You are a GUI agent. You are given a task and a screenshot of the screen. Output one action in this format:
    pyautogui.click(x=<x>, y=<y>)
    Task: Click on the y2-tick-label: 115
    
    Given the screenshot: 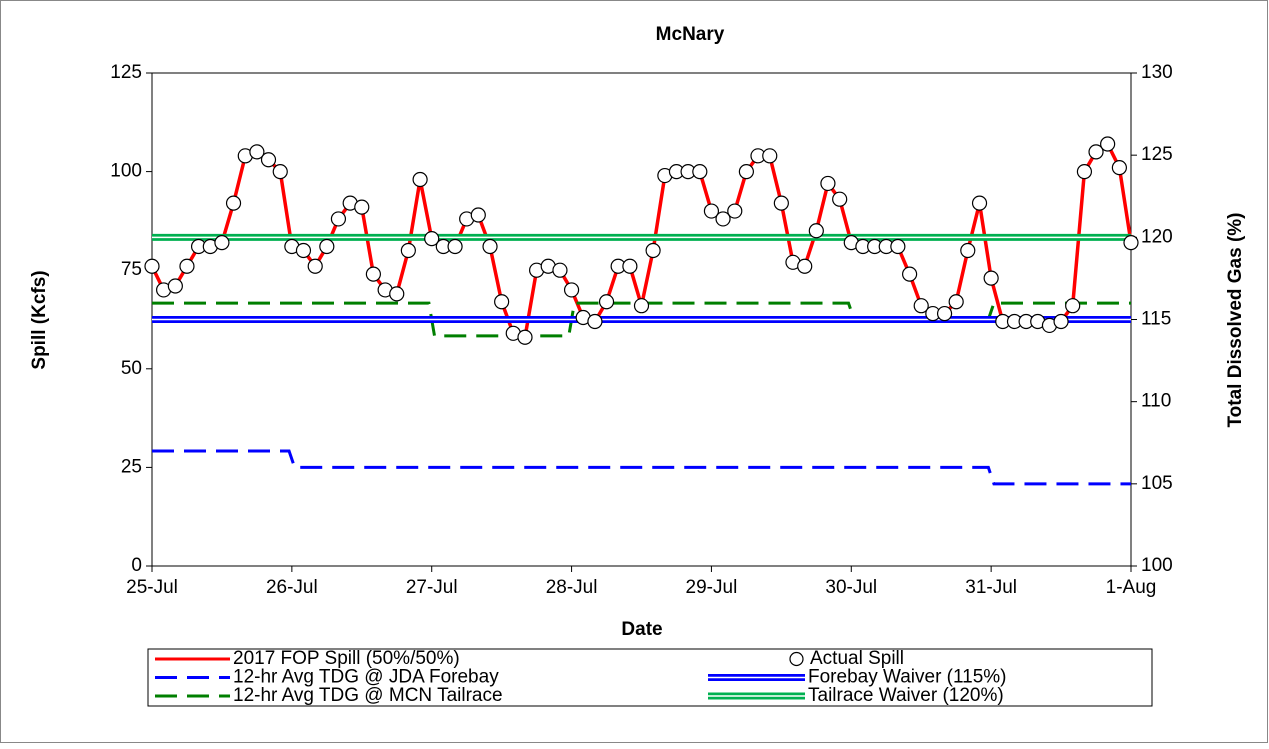 What is the action you would take?
    pyautogui.click(x=1156, y=319)
    